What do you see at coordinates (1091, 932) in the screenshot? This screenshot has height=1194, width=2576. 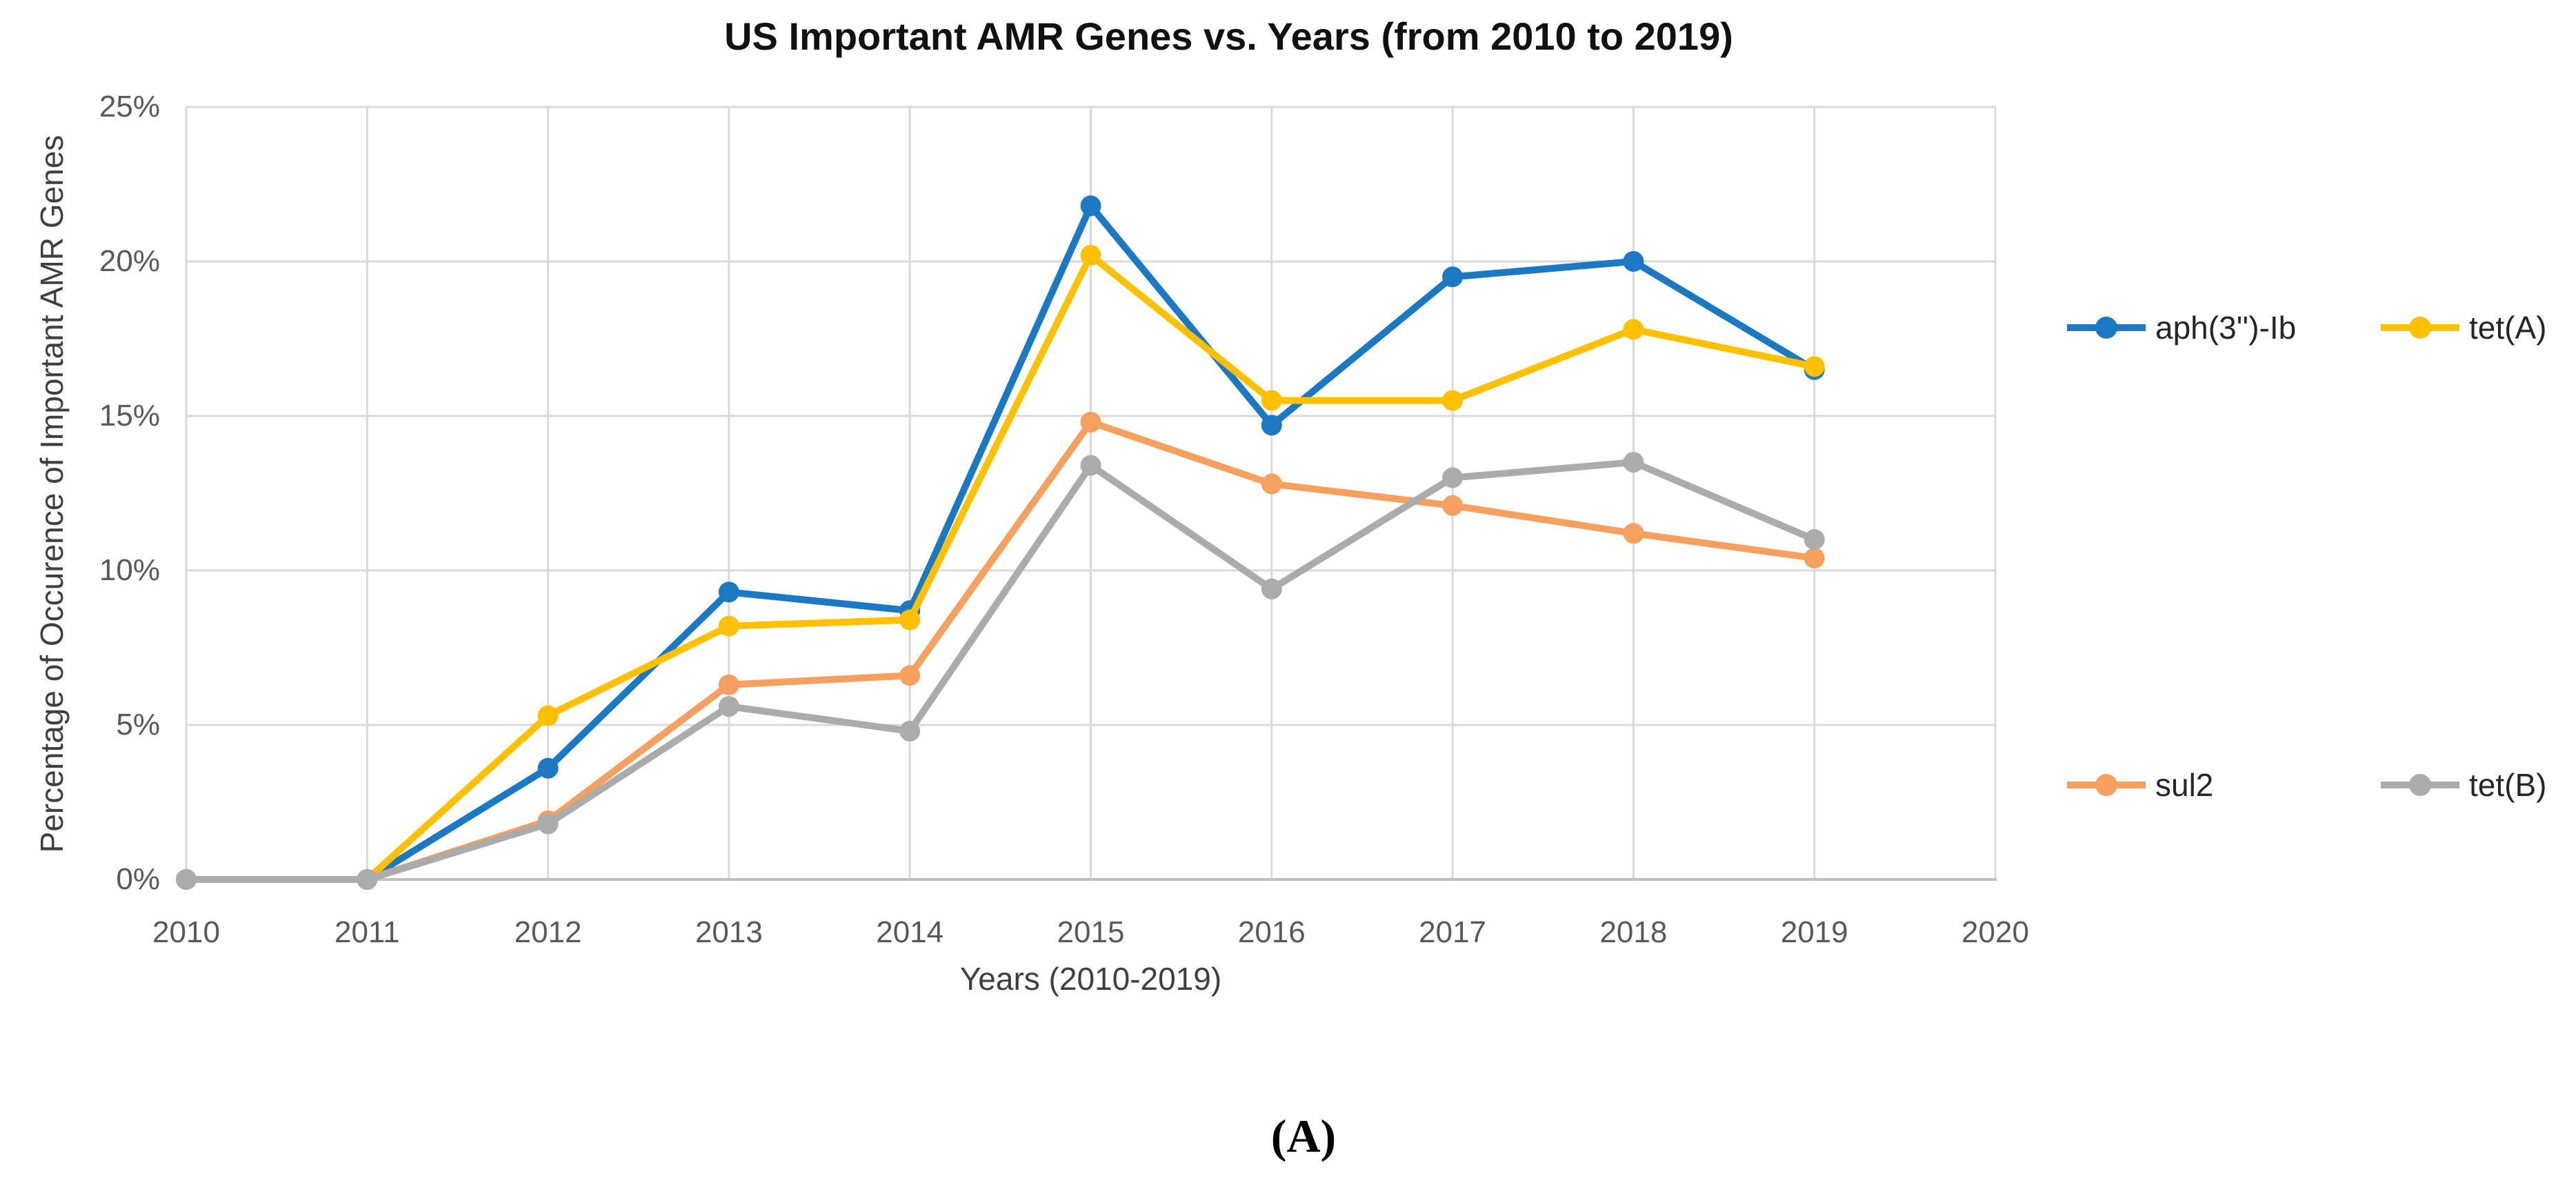 I see `x-tick-label: 2015` at bounding box center [1091, 932].